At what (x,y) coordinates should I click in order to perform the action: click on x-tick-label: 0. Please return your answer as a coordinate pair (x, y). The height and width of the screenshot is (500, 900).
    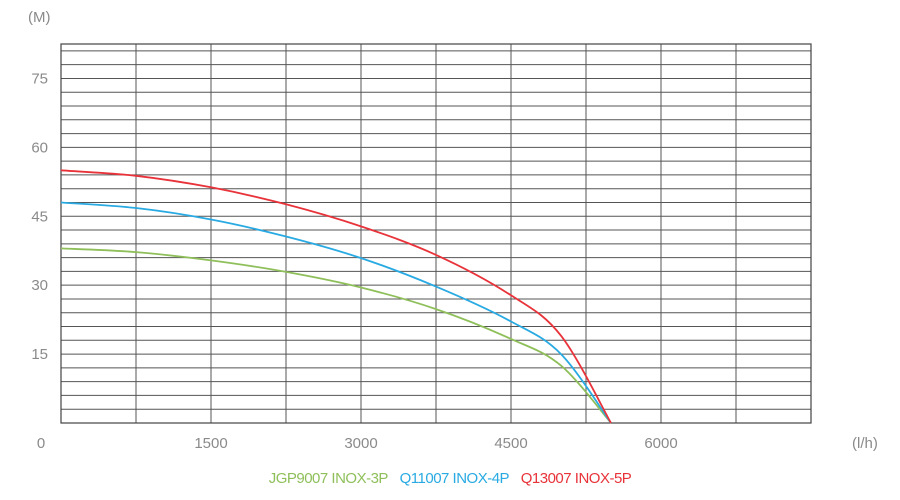
    Looking at the image, I should click on (41, 443).